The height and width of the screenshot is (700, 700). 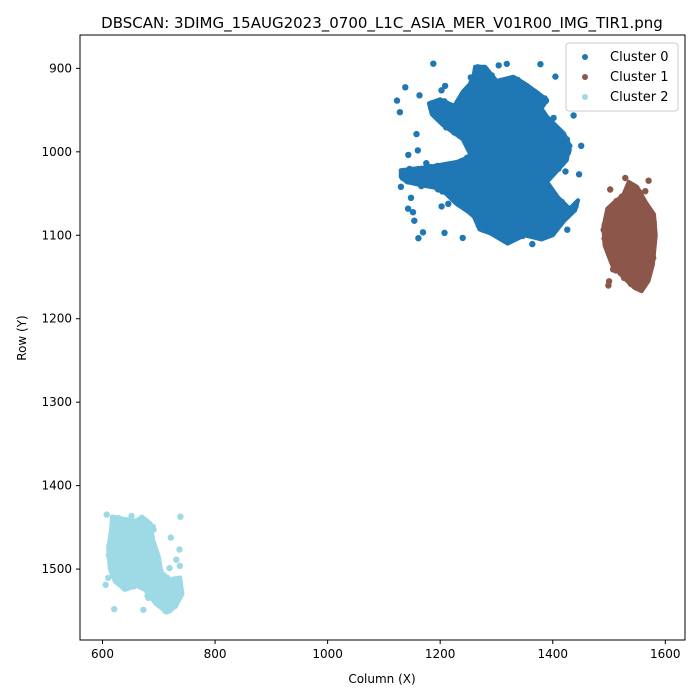 What do you see at coordinates (440, 654) in the screenshot?
I see `x-tick-label: 1200` at bounding box center [440, 654].